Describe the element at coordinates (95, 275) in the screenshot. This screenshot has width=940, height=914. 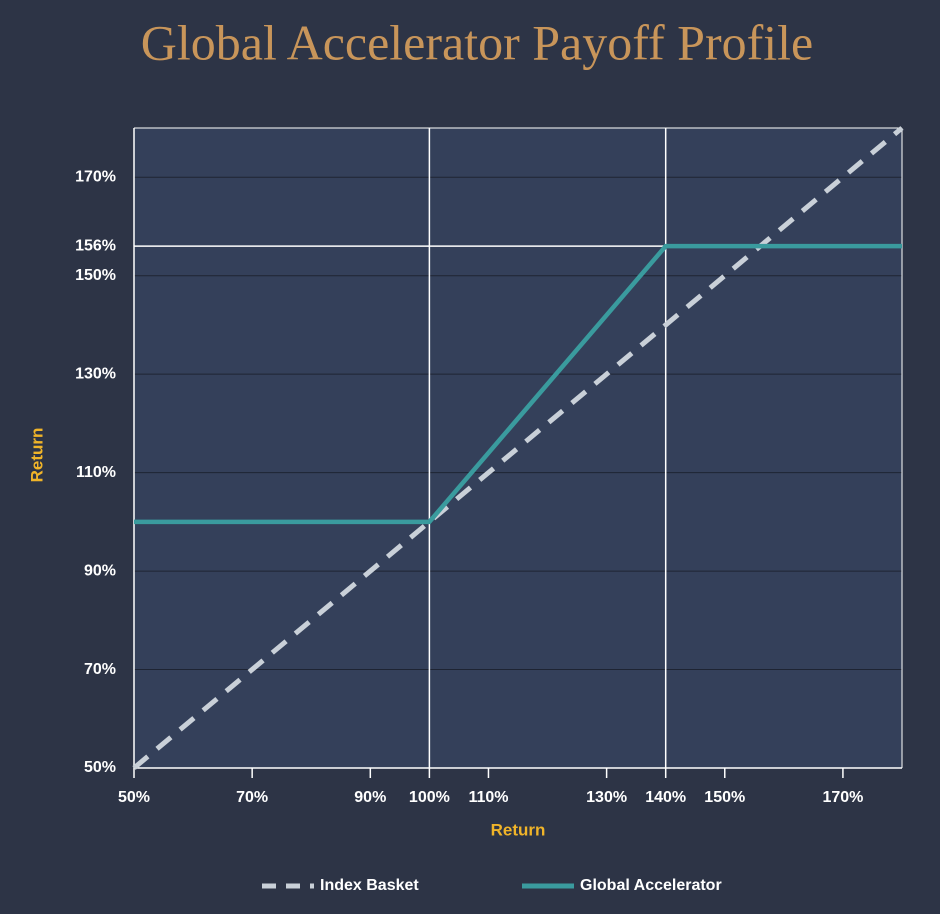
I see `y-tick-label: 150%` at that location.